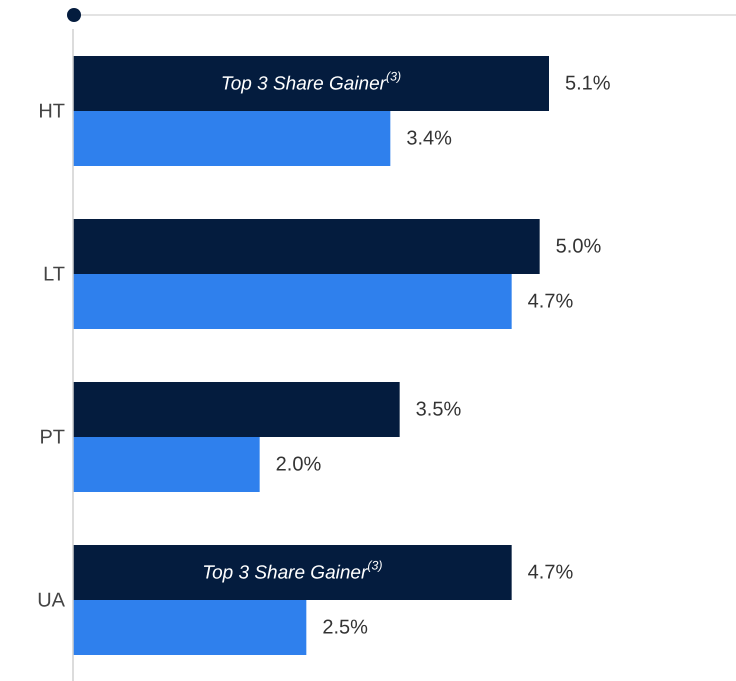 This screenshot has height=681, width=736. What do you see at coordinates (51, 111) in the screenshot?
I see `y-tick-label: HT` at bounding box center [51, 111].